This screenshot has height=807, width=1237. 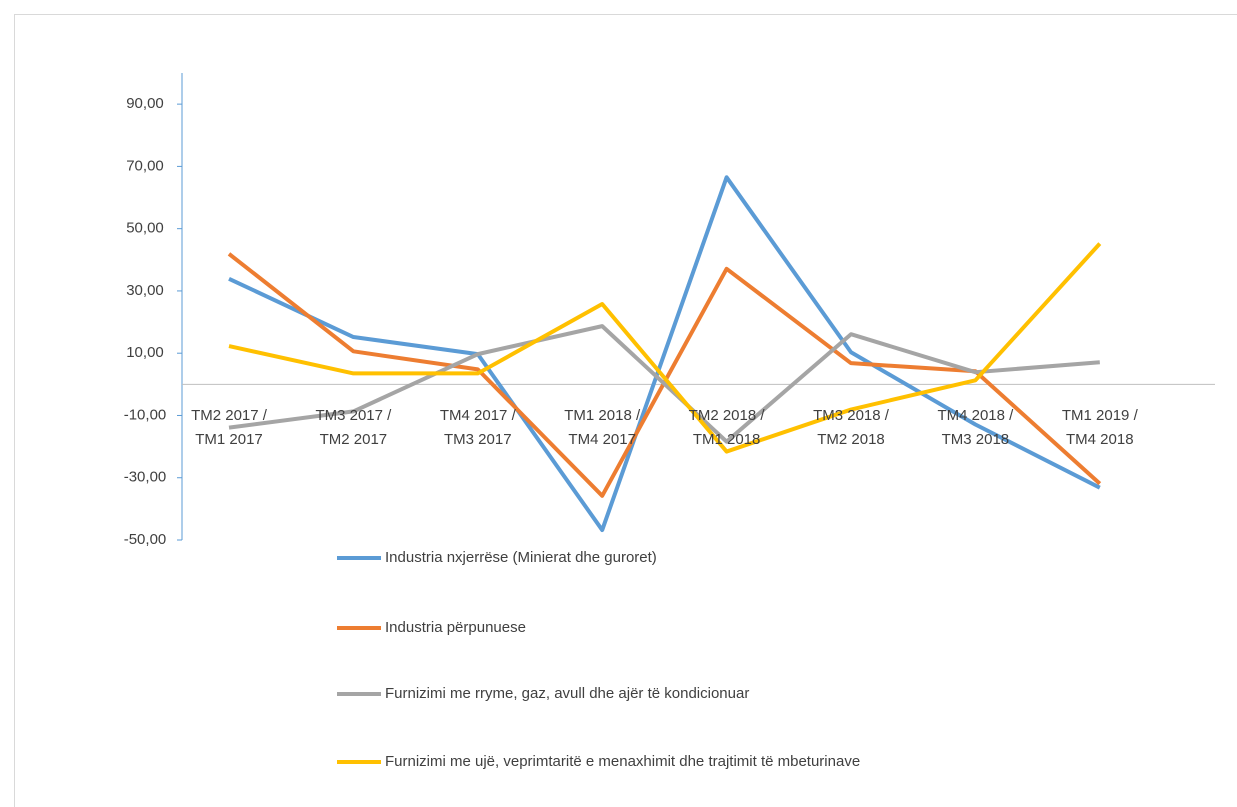 What do you see at coordinates (477, 427) in the screenshot?
I see `x-tick-label: TM4 2017 / TM3 2017` at bounding box center [477, 427].